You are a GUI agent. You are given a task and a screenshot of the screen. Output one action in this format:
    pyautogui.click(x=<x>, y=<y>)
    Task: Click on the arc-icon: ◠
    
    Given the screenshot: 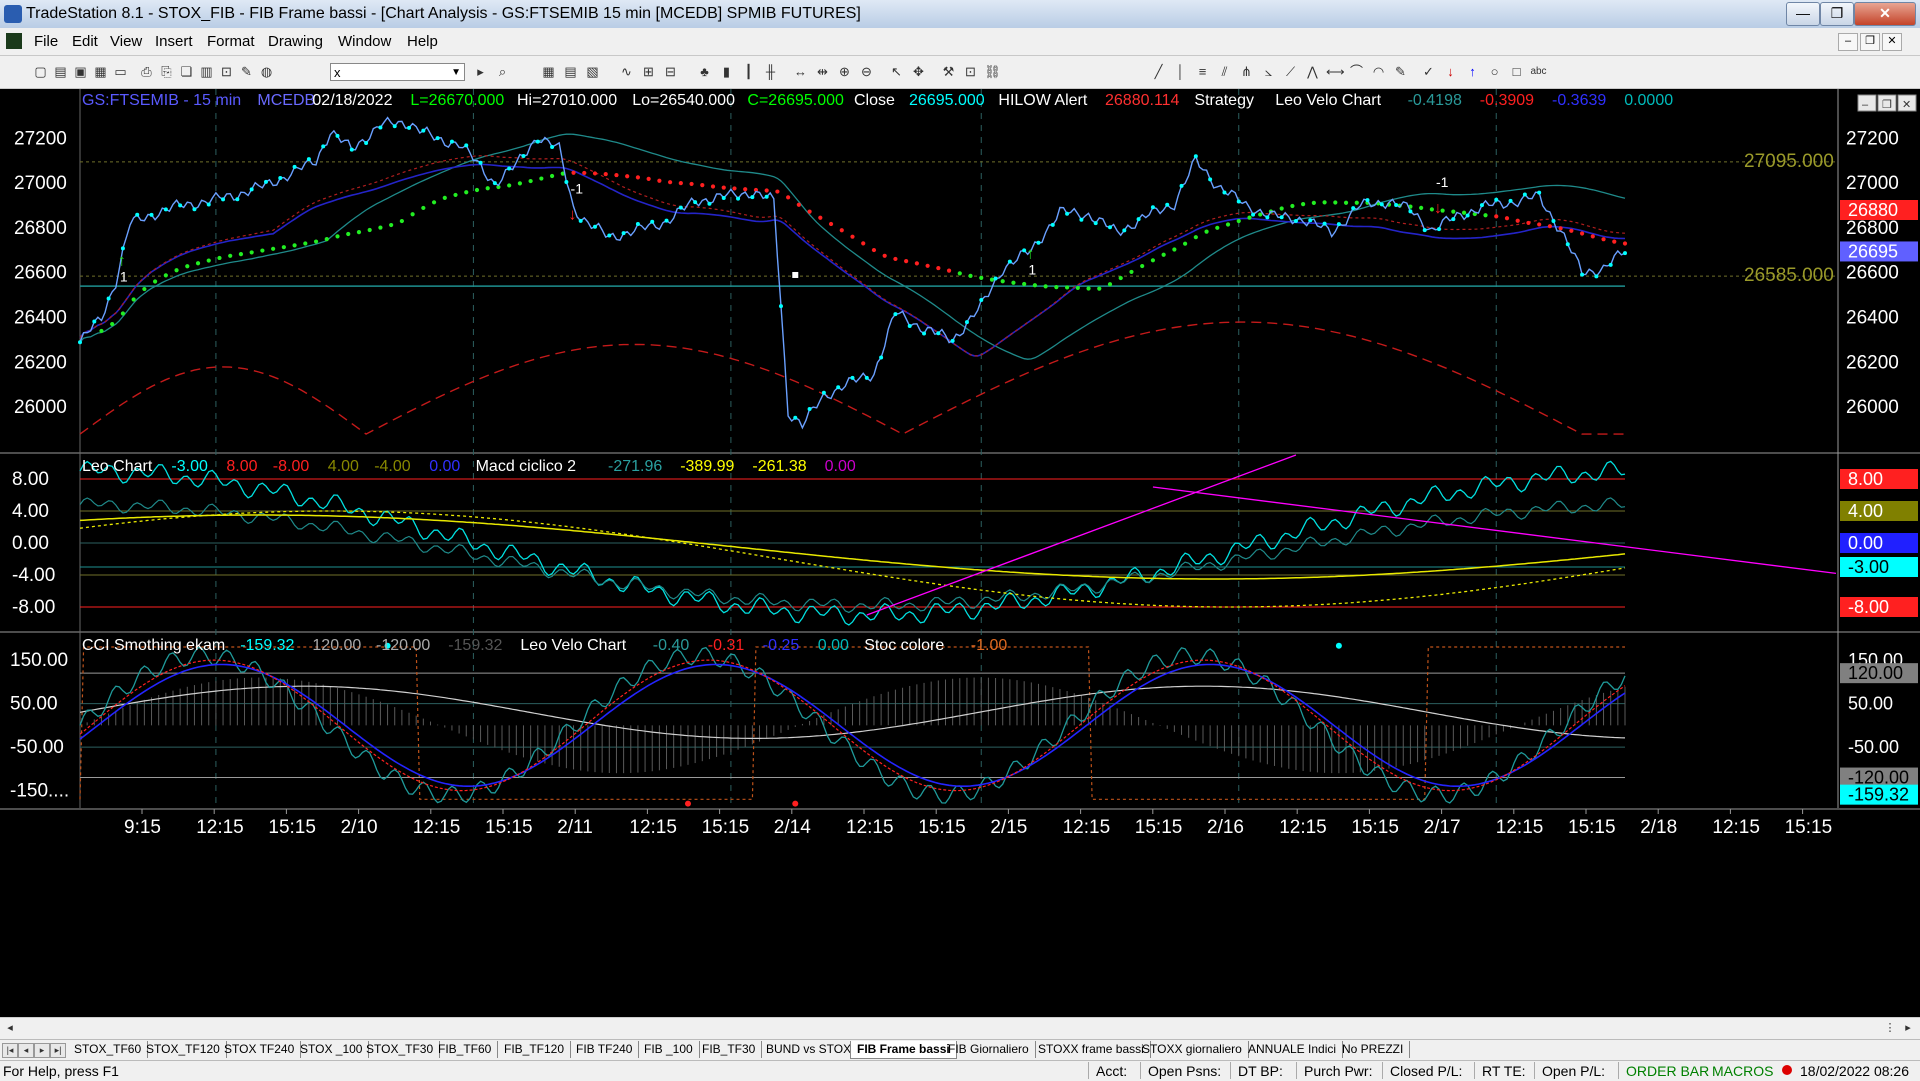 What is the action you would take?
    pyautogui.click(x=1378, y=71)
    